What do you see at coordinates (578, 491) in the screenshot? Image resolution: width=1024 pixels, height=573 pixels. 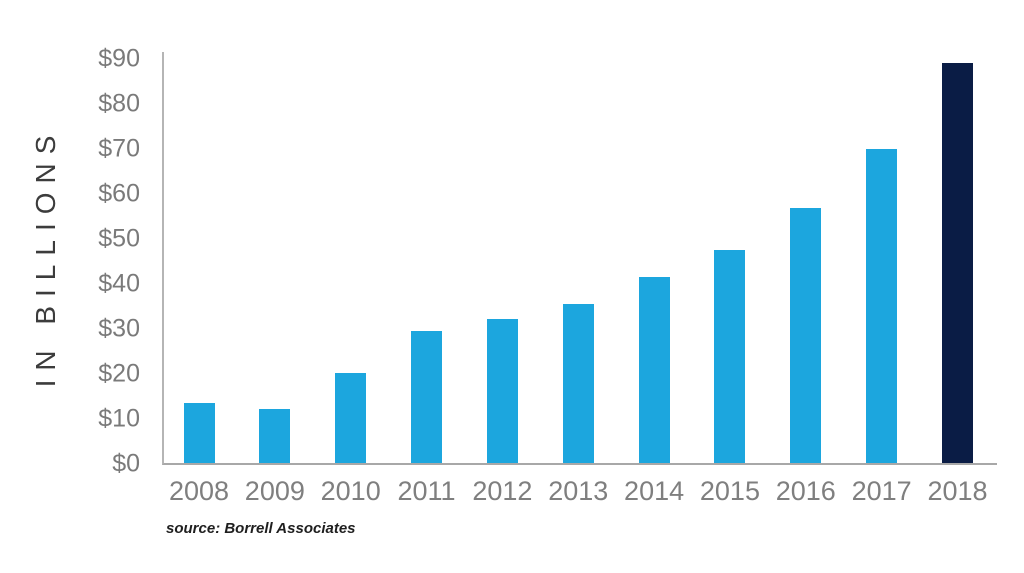 I see `x-axis-label: 2013` at bounding box center [578, 491].